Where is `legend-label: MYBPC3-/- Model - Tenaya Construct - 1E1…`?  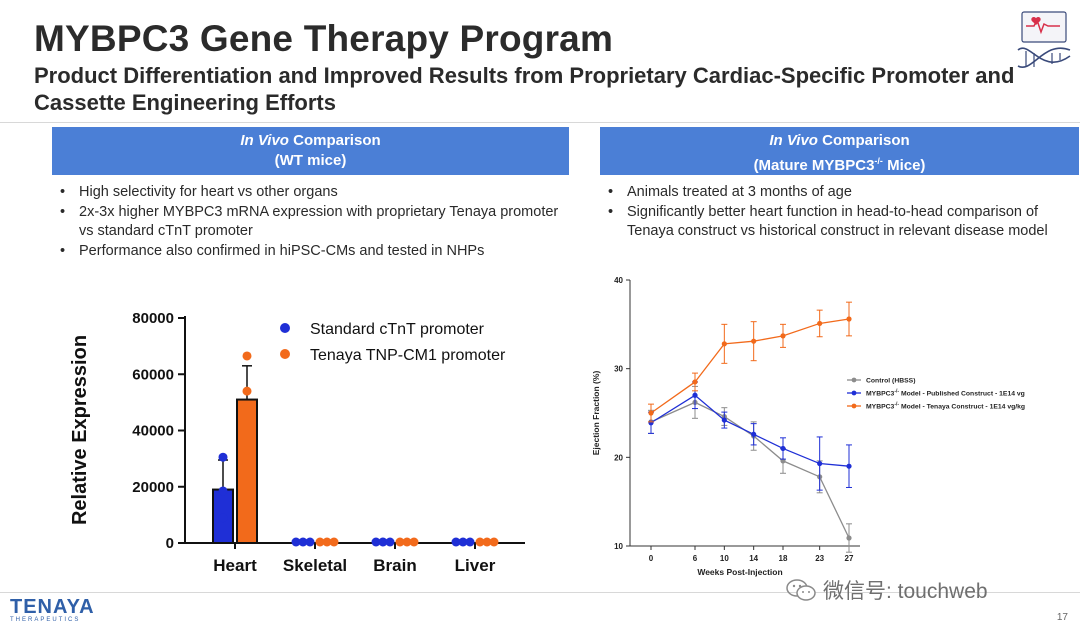 legend-label: MYBPC3-/- Model - Tenaya Construct - 1E1… is located at coordinates (945, 406).